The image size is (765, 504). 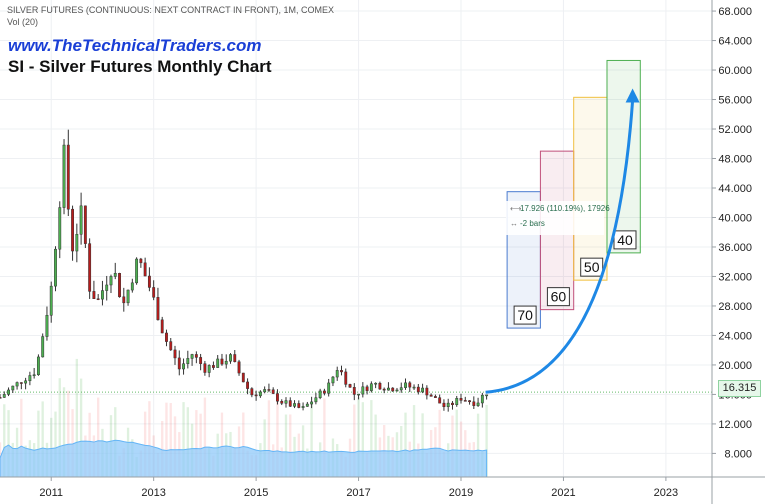 What do you see at coordinates (562, 241) in the screenshot?
I see `projection-arrow` at bounding box center [562, 241].